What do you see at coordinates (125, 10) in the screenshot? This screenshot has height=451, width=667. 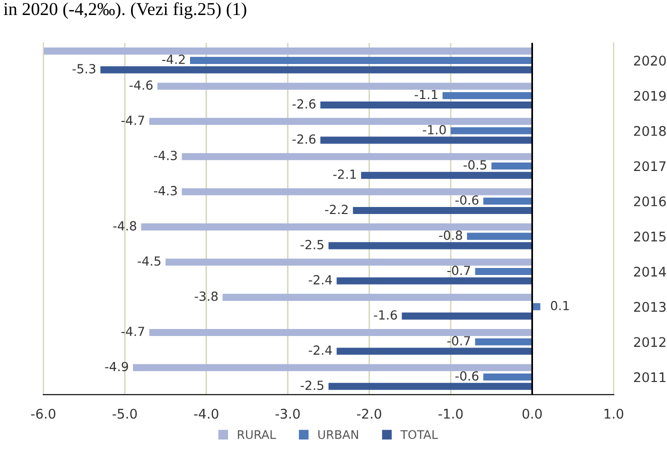 I see `text: in 2020 (-4,2‰). (Vezi fig.25) (1)` at bounding box center [125, 10].